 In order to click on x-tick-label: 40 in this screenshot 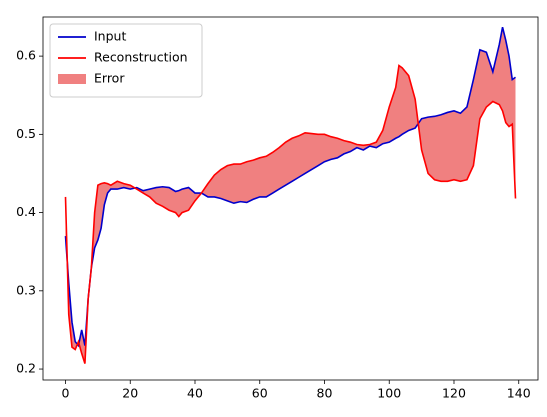, I will do `click(195, 393)`.